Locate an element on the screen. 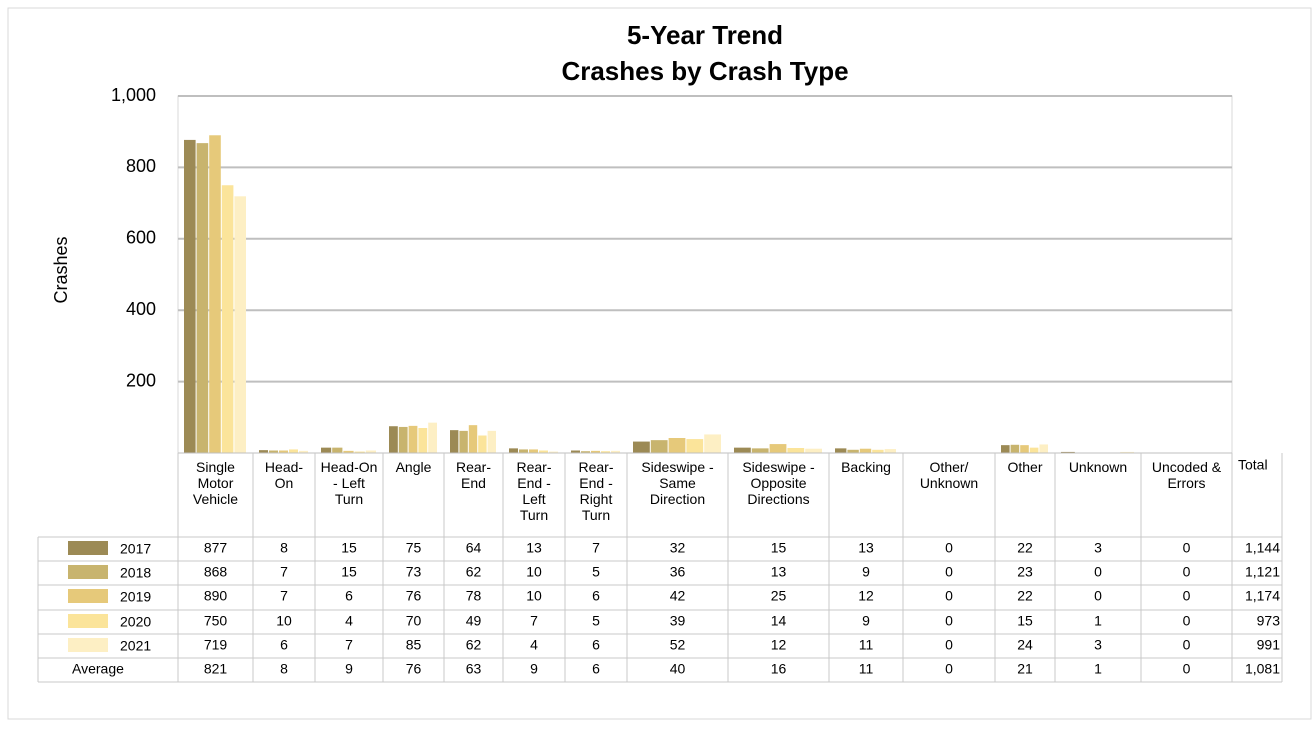 This screenshot has height=735, width=1314. table-value: 32 is located at coordinates (678, 548).